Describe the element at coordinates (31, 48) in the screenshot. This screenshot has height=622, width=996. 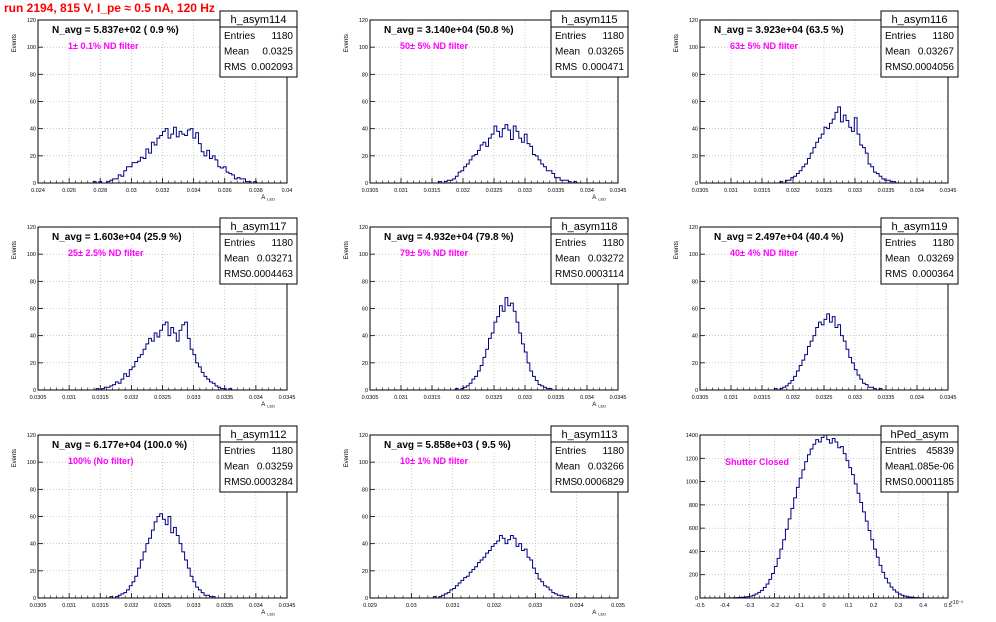
I see `y-tick-label: 100` at that location.